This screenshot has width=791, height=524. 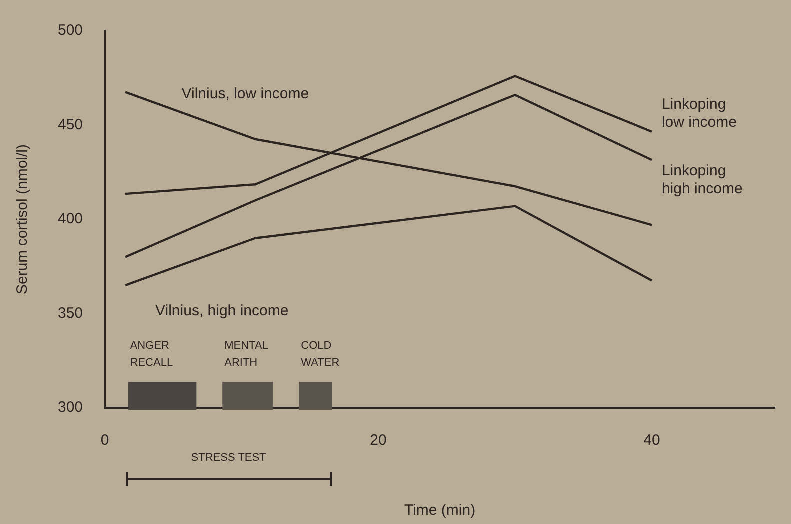 I want to click on series-label: Linkoping high income, so click(x=702, y=180).